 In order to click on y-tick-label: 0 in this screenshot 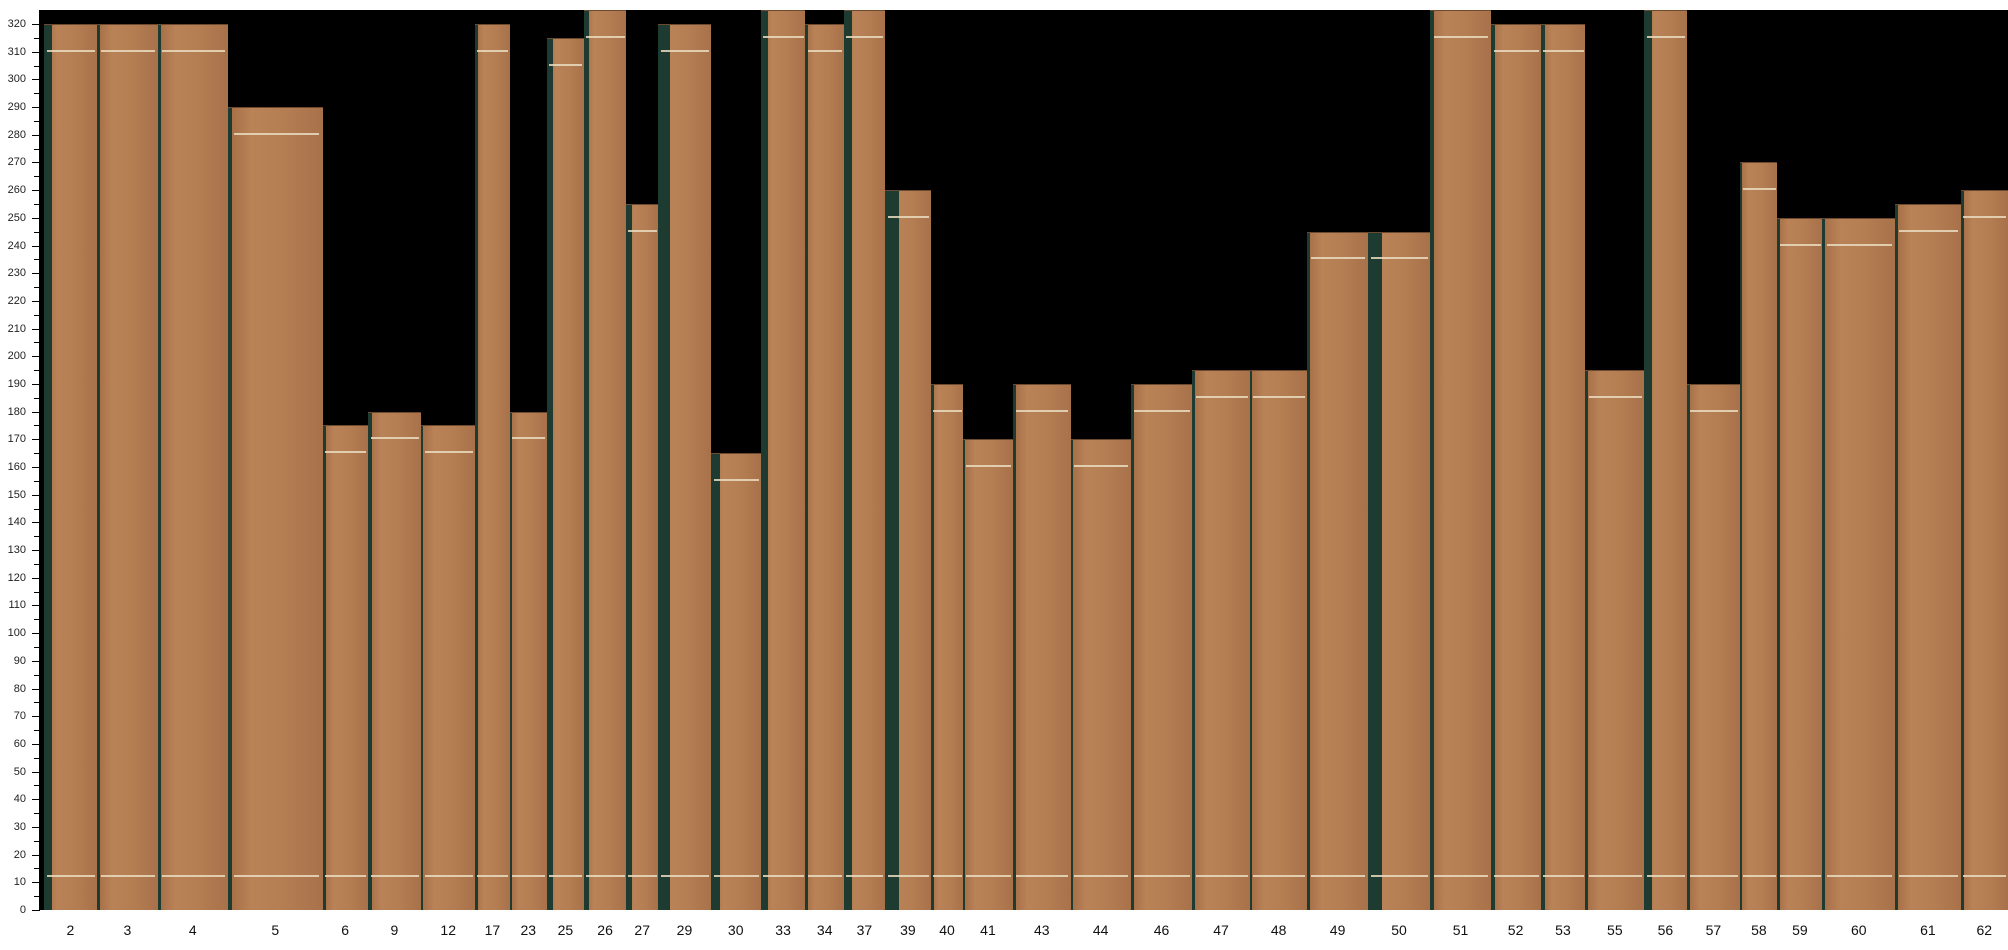, I will do `click(22, 910)`.